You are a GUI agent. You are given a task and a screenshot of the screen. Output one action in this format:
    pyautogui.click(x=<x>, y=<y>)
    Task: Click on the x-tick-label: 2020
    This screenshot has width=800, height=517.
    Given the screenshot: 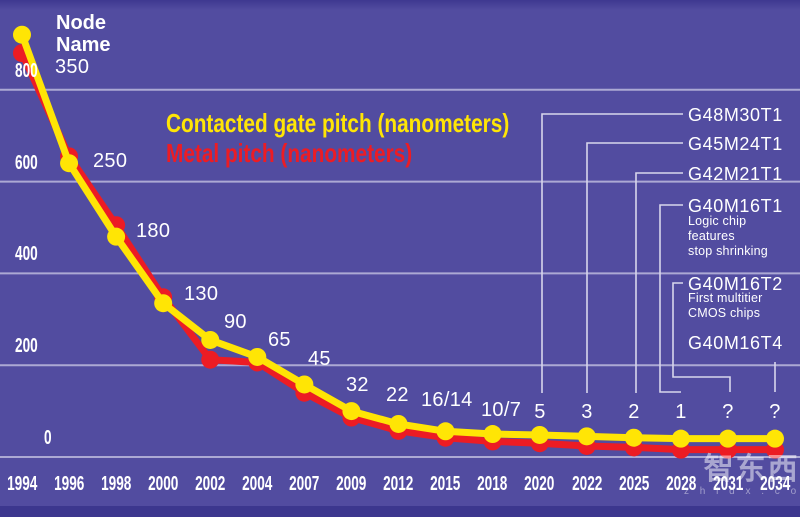 What is the action you would take?
    pyautogui.click(x=539, y=484)
    